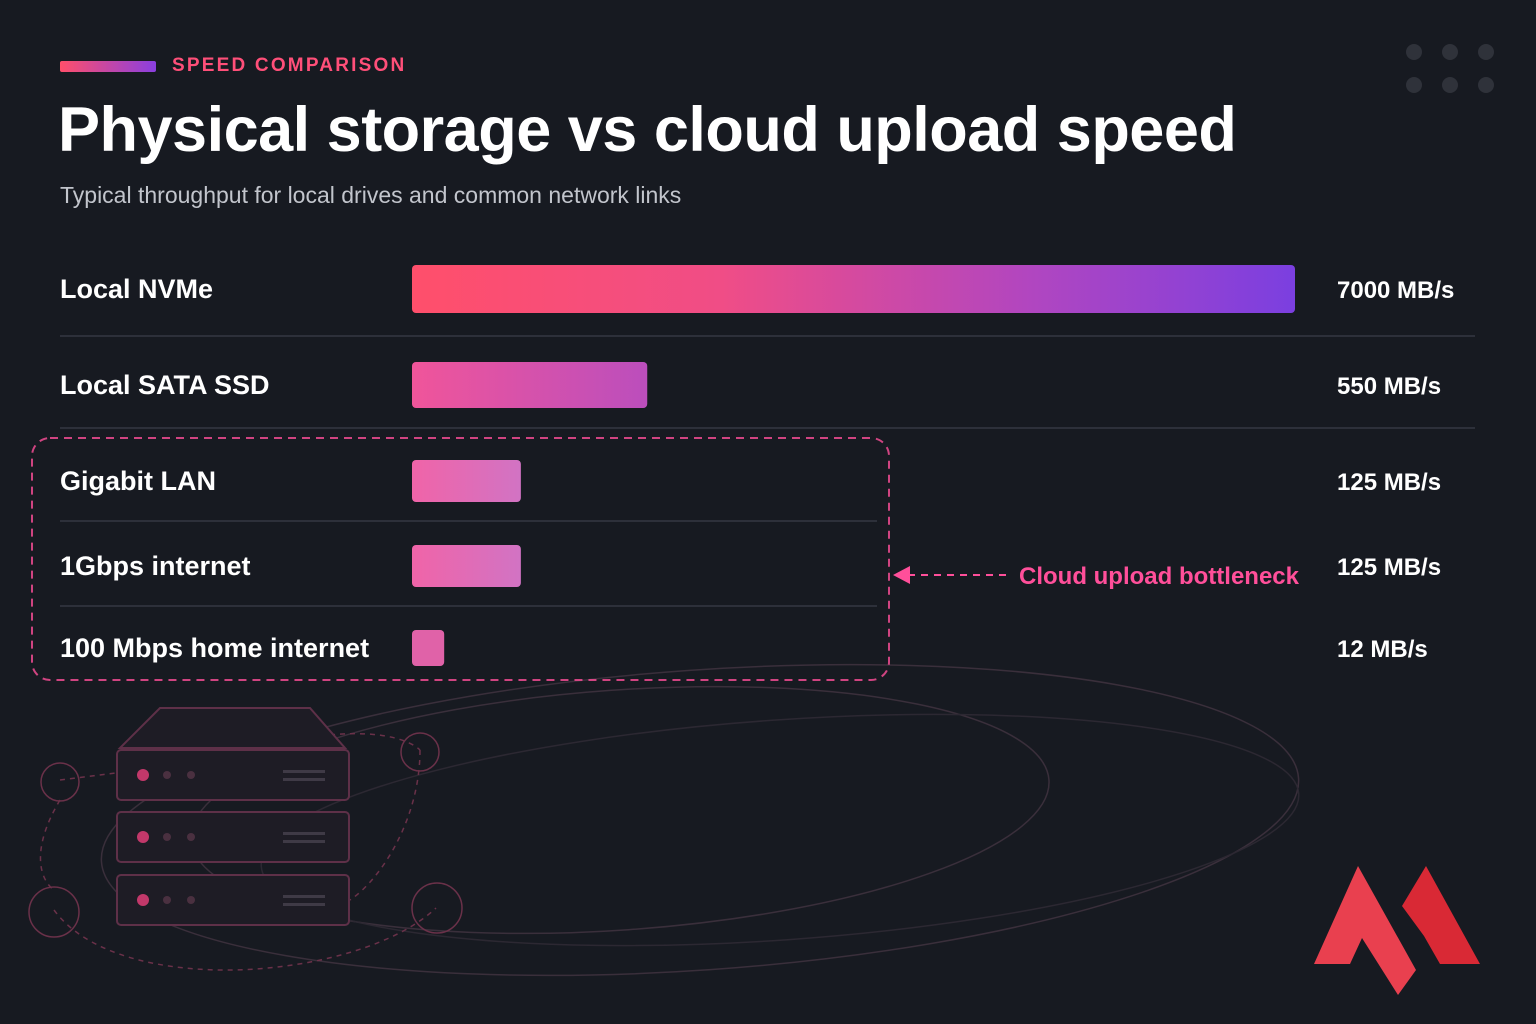  I want to click on eyebrow-accent-bar, so click(108, 66).